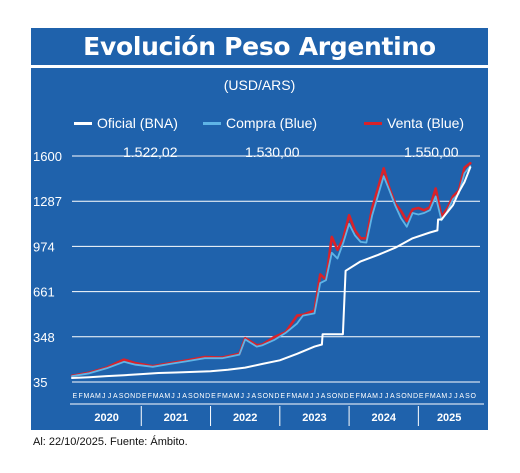  Describe the element at coordinates (373, 123) in the screenshot. I see `legend-swatch-venta` at that location.